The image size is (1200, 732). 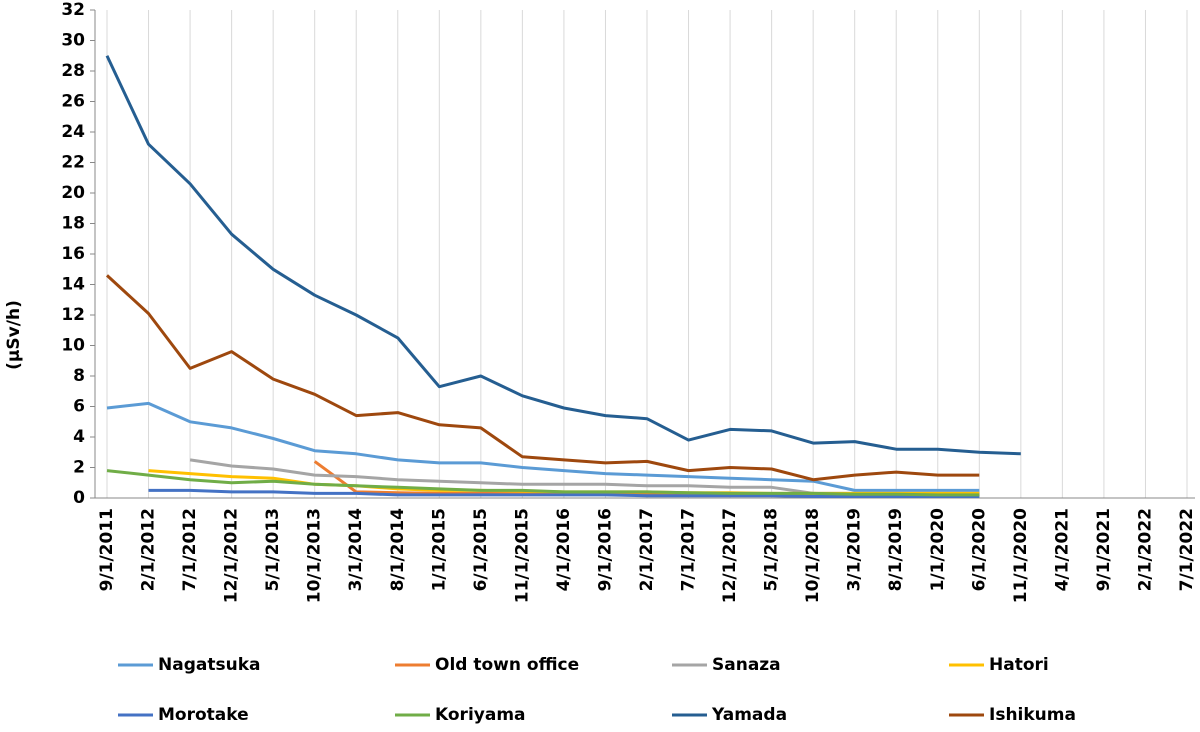 What do you see at coordinates (203, 715) in the screenshot?
I see `legend-label: Morotake` at bounding box center [203, 715].